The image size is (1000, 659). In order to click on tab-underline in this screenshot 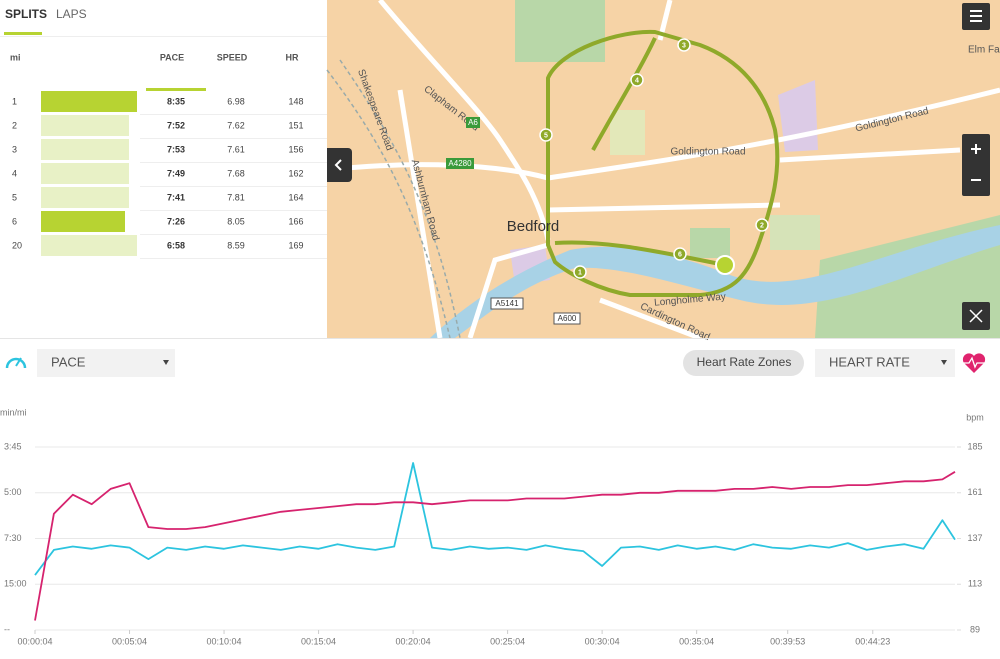, I will do `click(23, 33)`.